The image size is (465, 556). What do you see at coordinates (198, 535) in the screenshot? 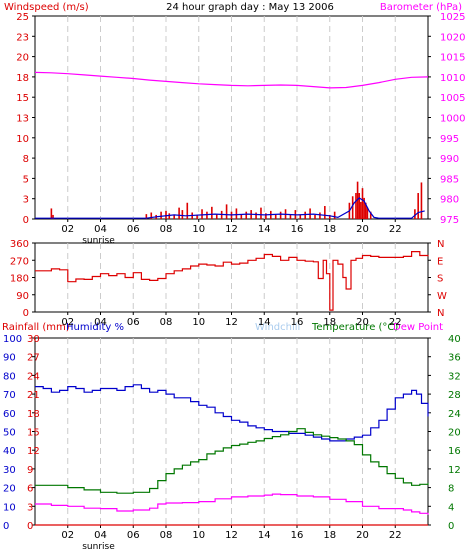
I see `temp-panel-xtick-label: 10` at bounding box center [198, 535].